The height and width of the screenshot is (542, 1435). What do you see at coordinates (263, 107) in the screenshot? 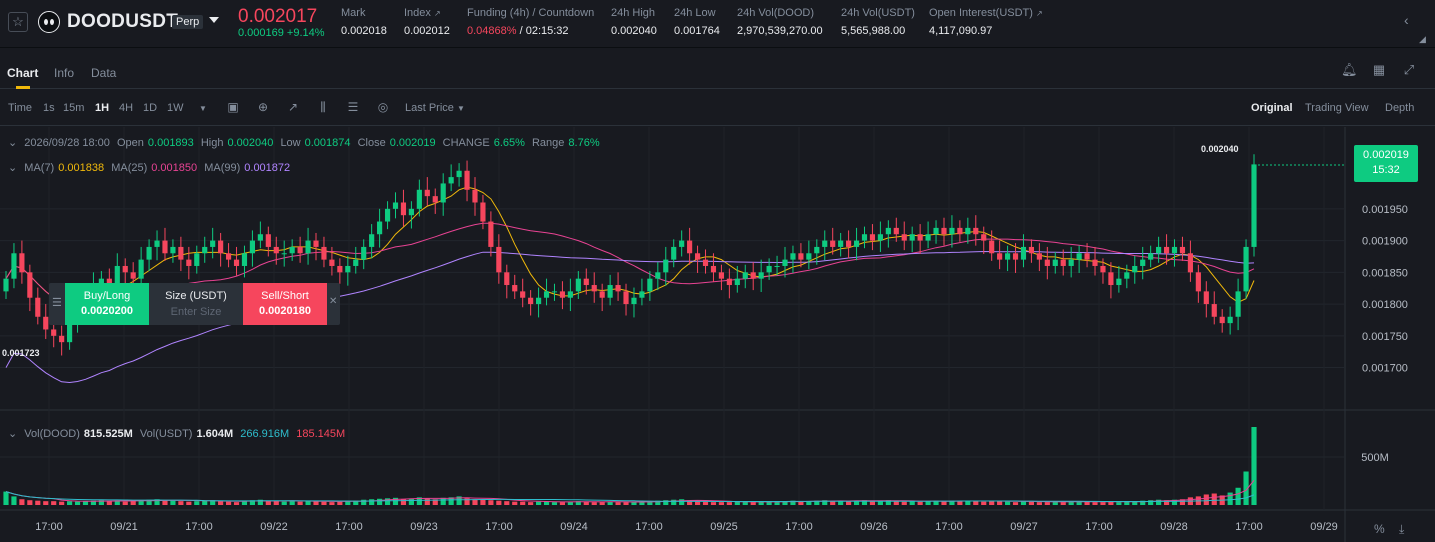
I see `add-indicator-icon: ⊕` at bounding box center [263, 107].